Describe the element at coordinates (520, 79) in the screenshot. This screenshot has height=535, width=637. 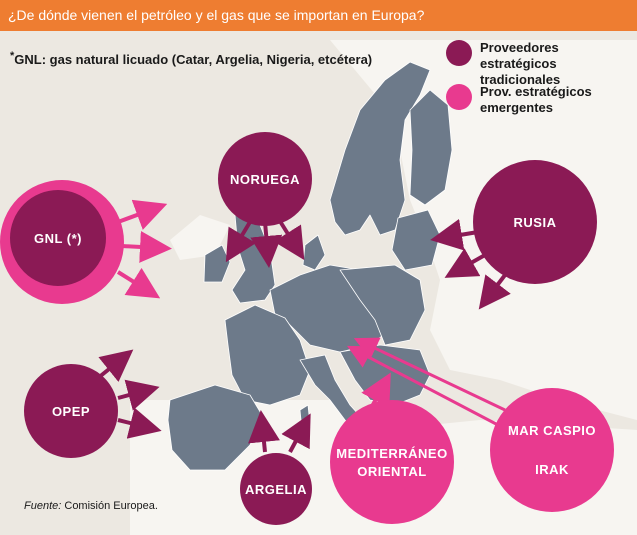
I see `legend-traditional-line2: tradicionales` at that location.